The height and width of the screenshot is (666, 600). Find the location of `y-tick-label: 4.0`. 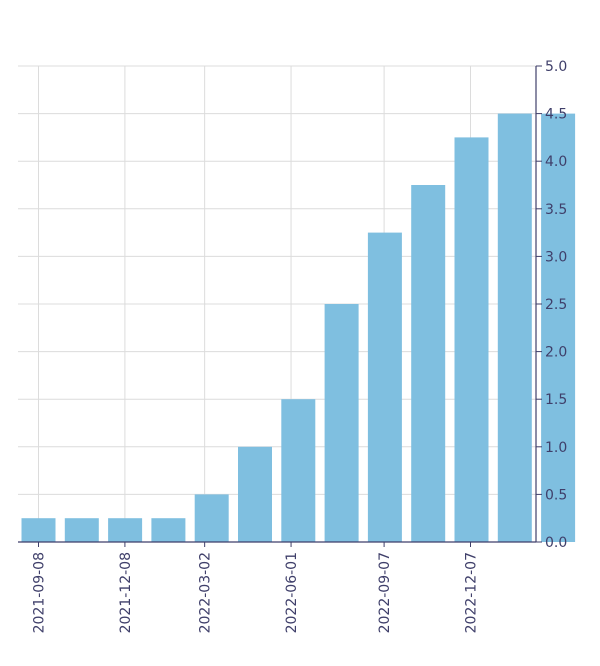

y-tick-label: 4.0 is located at coordinates (556, 162).